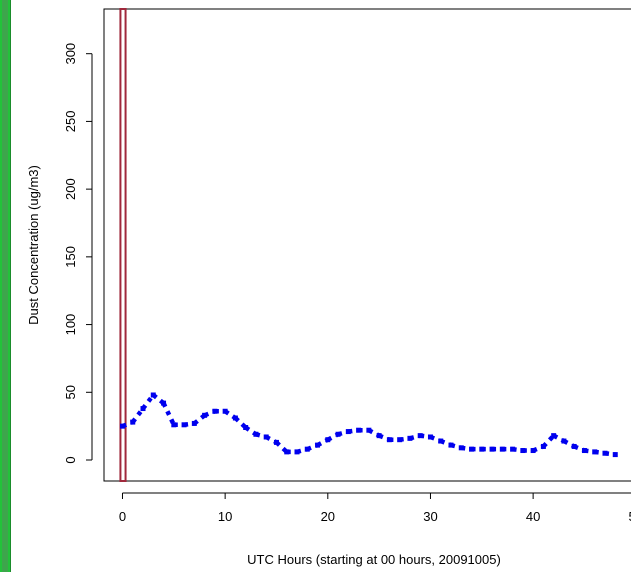 This screenshot has height=572, width=631. What do you see at coordinates (533, 516) in the screenshot?
I see `x-tick-label: 40` at bounding box center [533, 516].